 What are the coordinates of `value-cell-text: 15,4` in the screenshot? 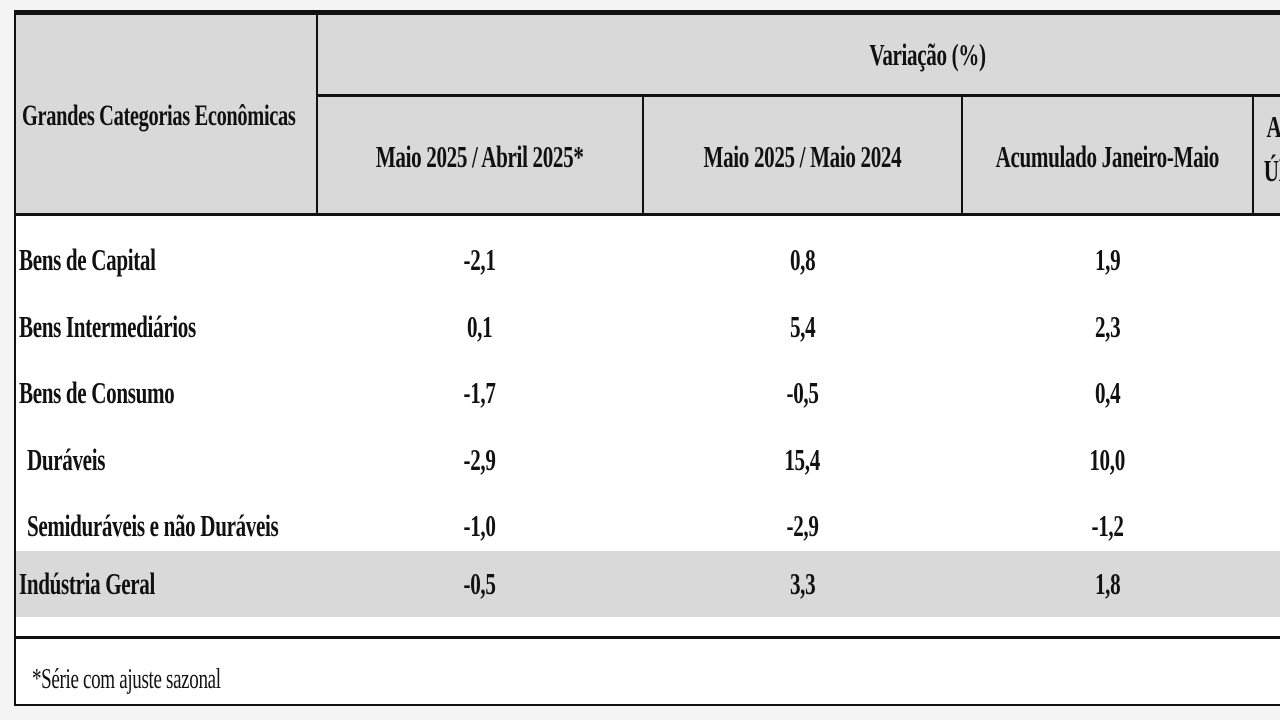 It's located at (802, 459).